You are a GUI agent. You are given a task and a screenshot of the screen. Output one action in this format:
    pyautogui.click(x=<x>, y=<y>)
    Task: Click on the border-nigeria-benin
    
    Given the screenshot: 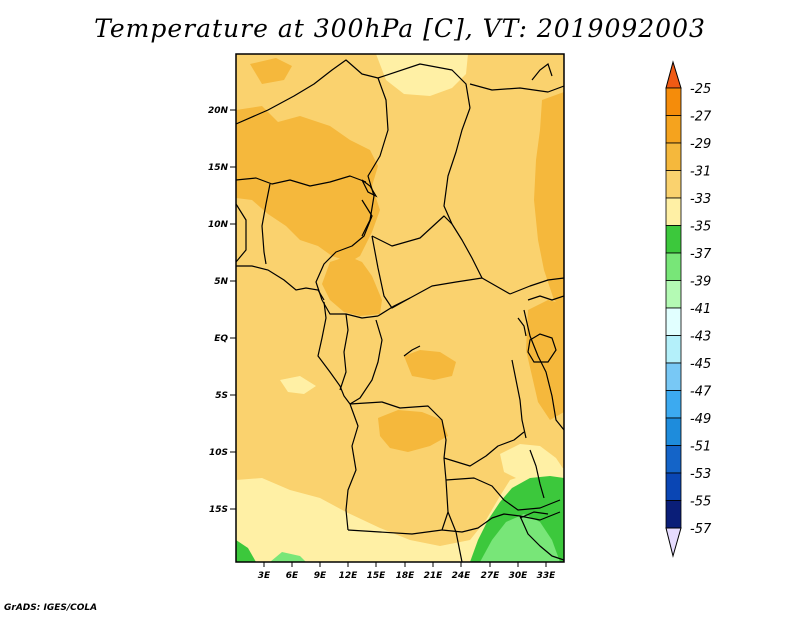 What is the action you would take?
    pyautogui.click(x=266, y=224)
    